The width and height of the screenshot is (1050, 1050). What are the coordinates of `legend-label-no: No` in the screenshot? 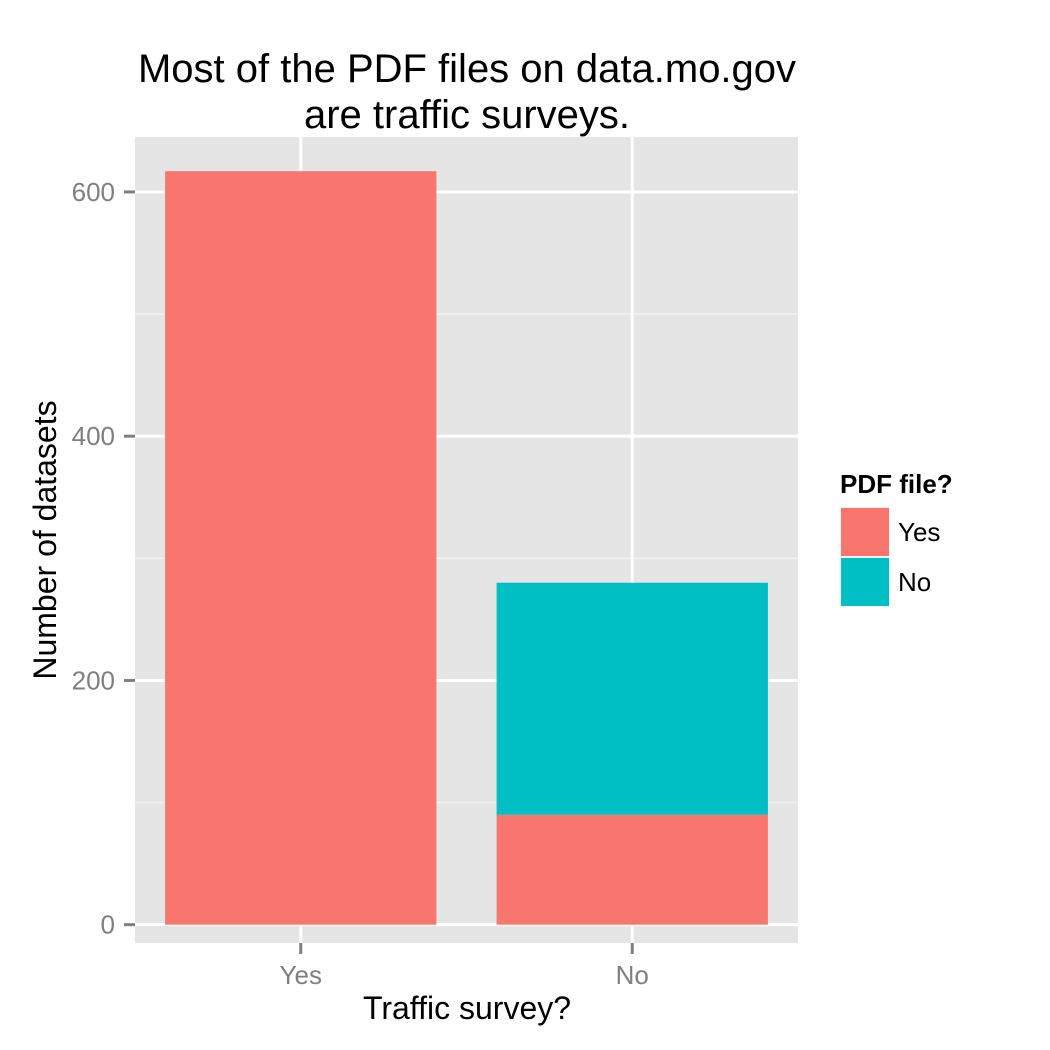 It's located at (914, 582).